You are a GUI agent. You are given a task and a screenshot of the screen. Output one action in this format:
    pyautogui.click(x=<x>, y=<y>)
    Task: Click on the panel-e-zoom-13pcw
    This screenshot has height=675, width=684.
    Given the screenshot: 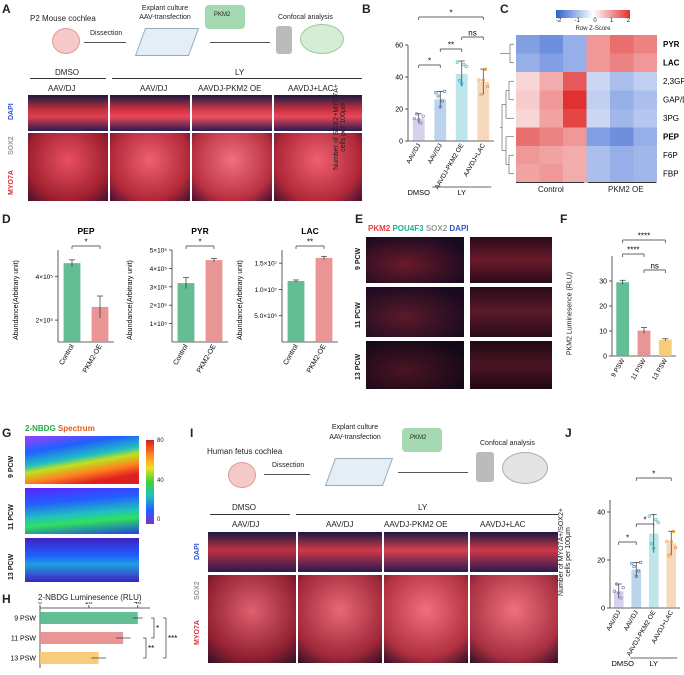 What is the action you would take?
    pyautogui.click(x=511, y=365)
    